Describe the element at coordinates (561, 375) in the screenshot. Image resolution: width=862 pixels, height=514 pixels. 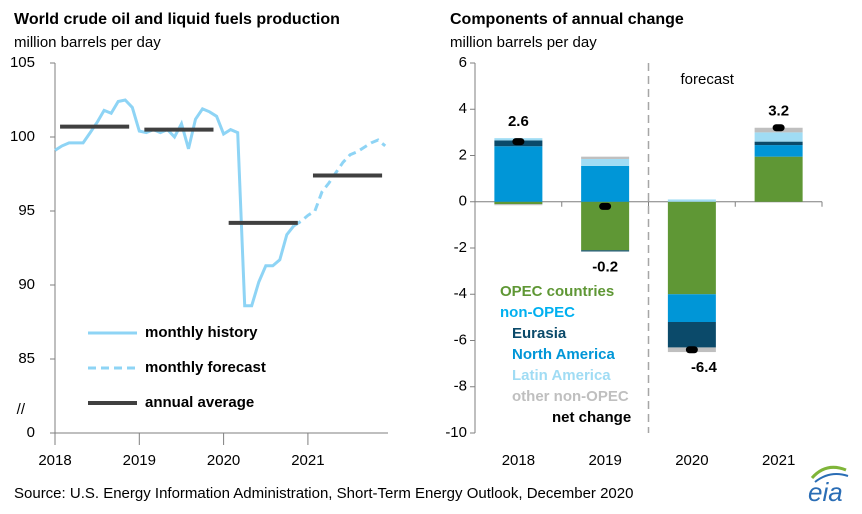
I see `legend-label: Latin America` at that location.